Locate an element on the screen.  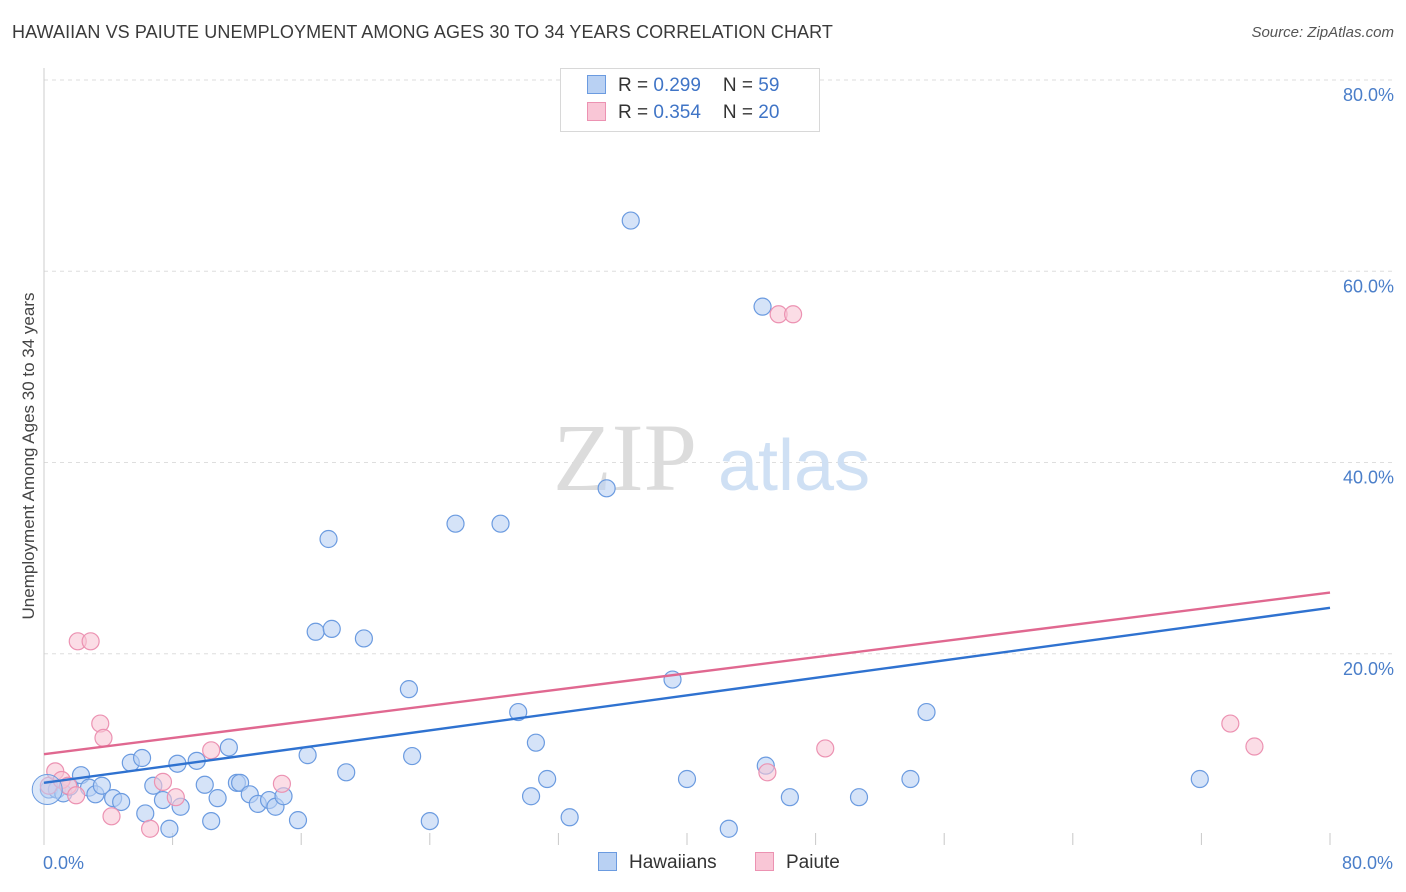
bottom-legend-hawaiians: Hawaiians is located at coordinates (657, 863).